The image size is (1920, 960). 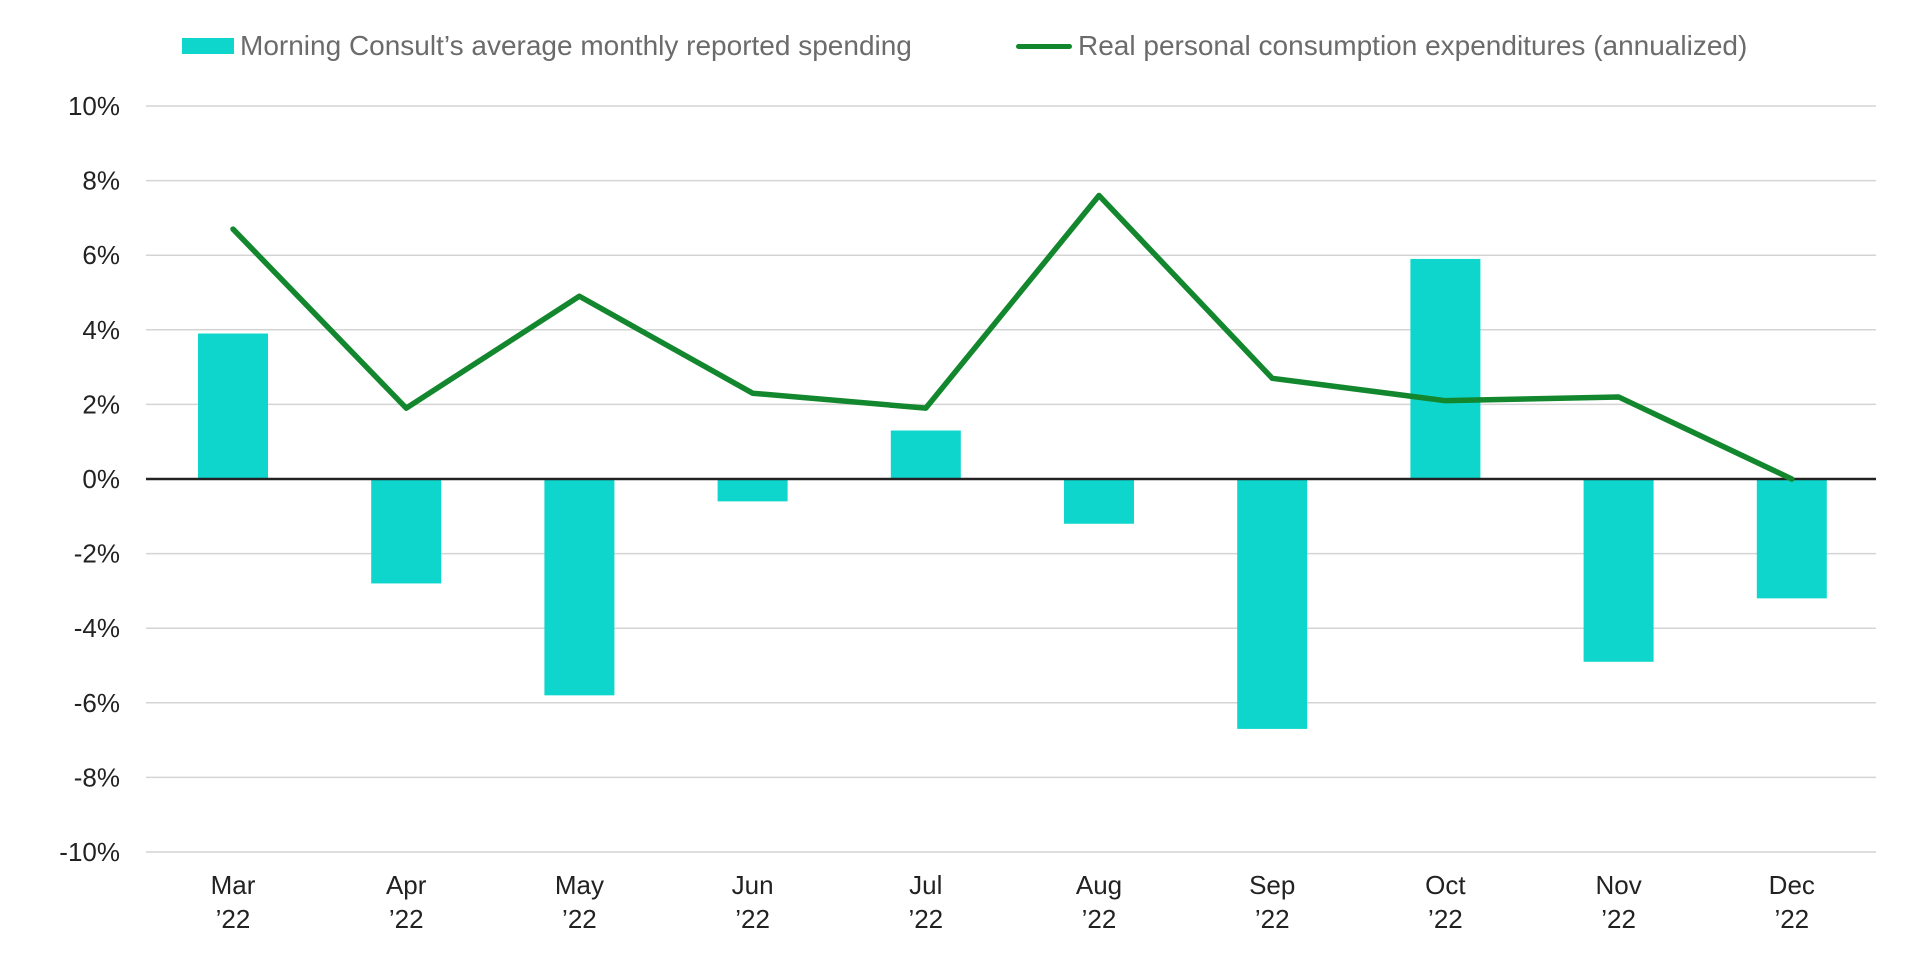 What do you see at coordinates (89, 852) in the screenshot?
I see `y-tick-label: -10%` at bounding box center [89, 852].